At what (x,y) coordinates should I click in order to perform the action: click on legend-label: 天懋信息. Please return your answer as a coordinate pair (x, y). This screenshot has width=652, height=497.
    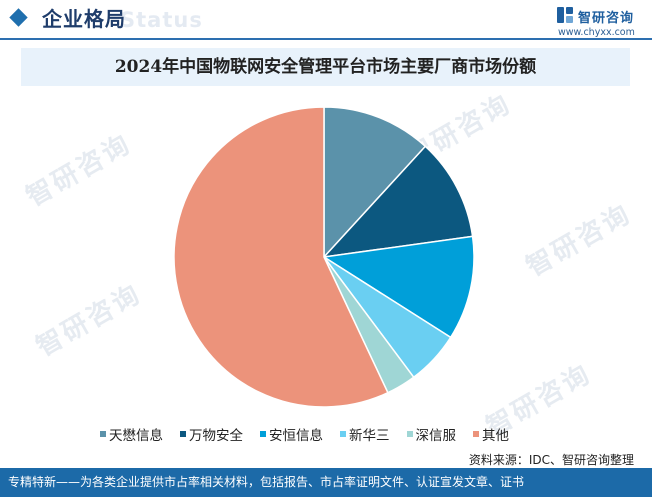
    Looking at the image, I should click on (136, 436).